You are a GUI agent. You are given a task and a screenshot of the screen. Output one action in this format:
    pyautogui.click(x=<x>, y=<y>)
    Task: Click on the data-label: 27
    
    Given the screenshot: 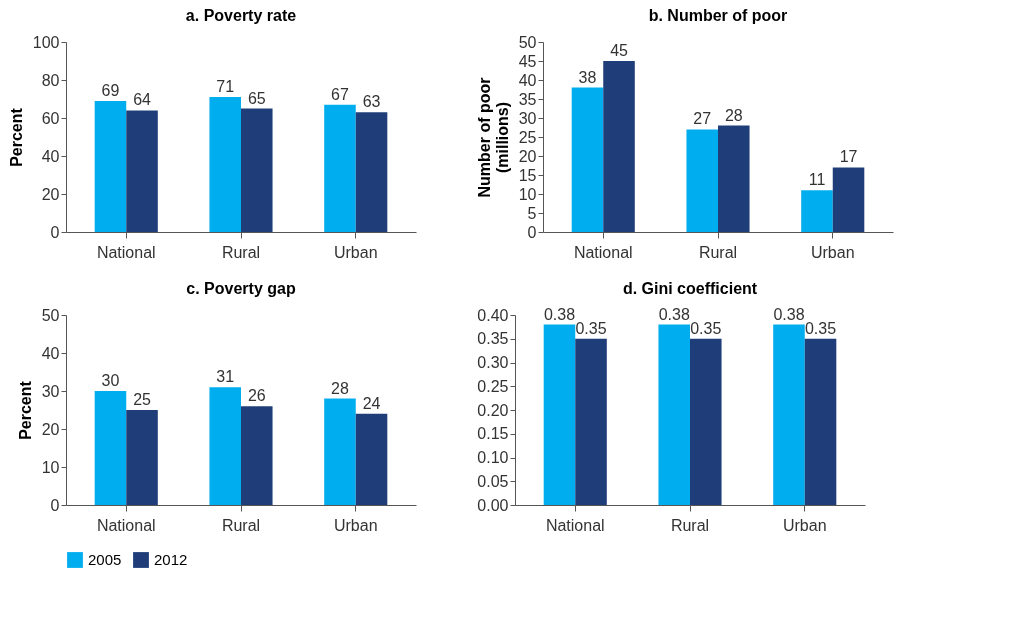 What is the action you would take?
    pyautogui.click(x=702, y=119)
    